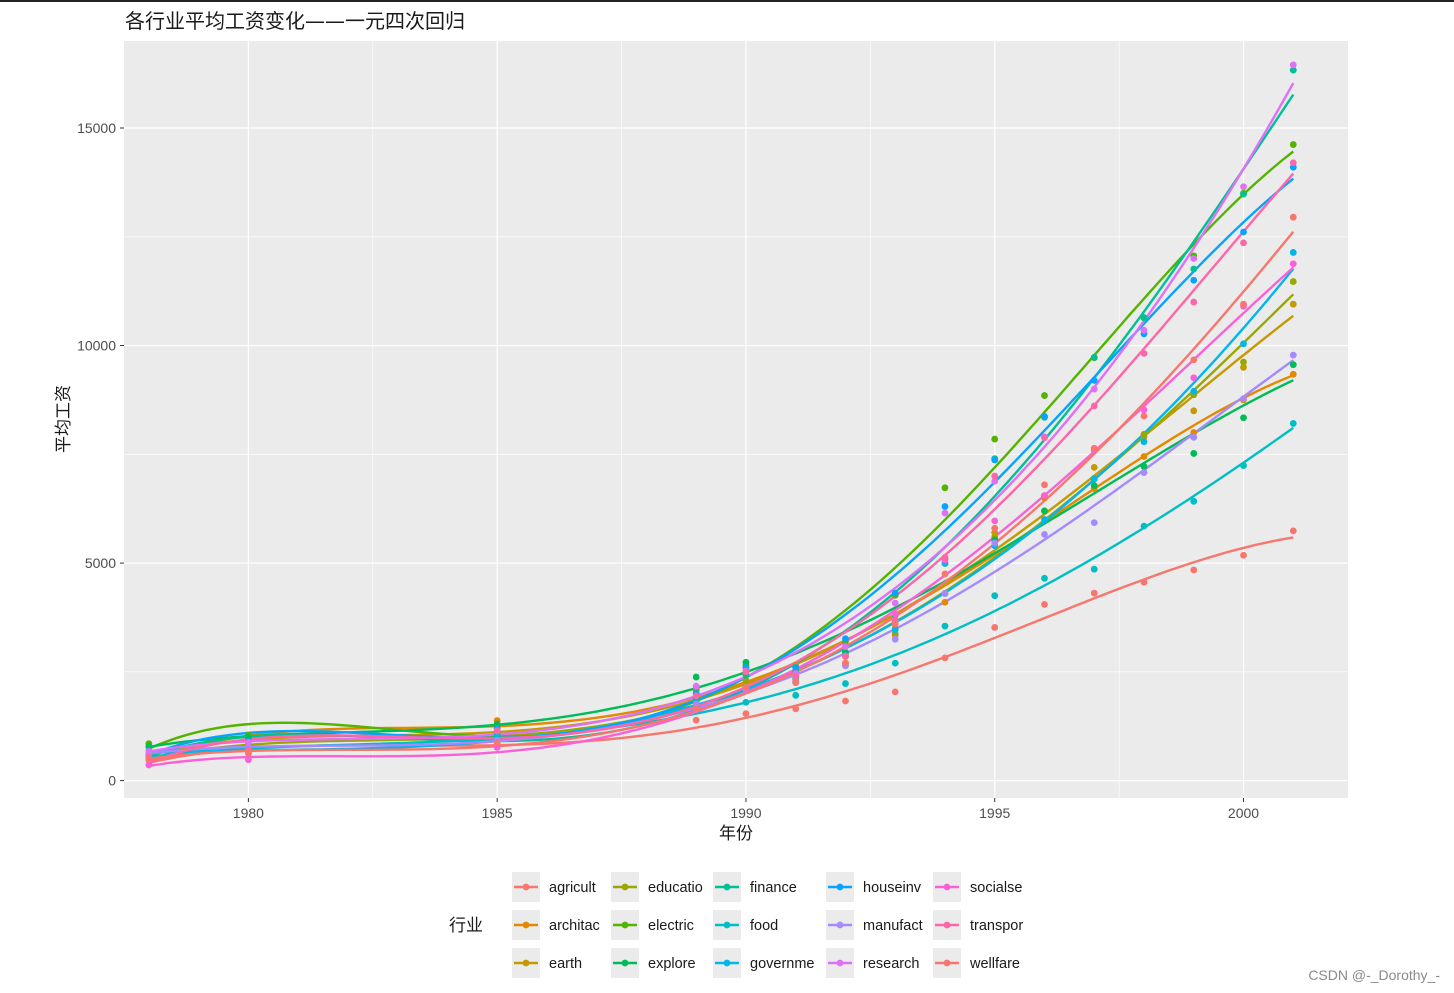 The width and height of the screenshot is (1454, 993). What do you see at coordinates (64, 419) in the screenshot?
I see `y-axis-title: 平均工资` at bounding box center [64, 419].